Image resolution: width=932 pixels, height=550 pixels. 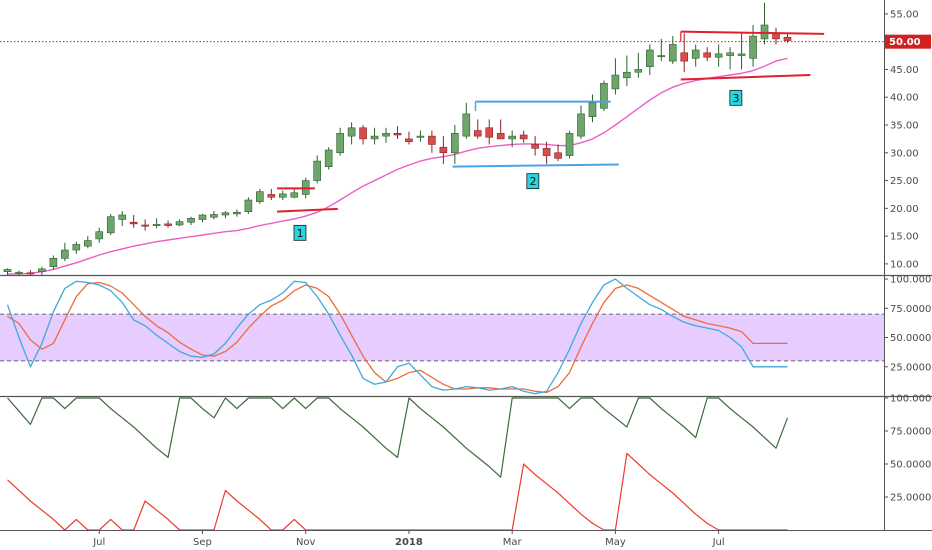 I want to click on annotation-label-text: 2, so click(x=533, y=181).